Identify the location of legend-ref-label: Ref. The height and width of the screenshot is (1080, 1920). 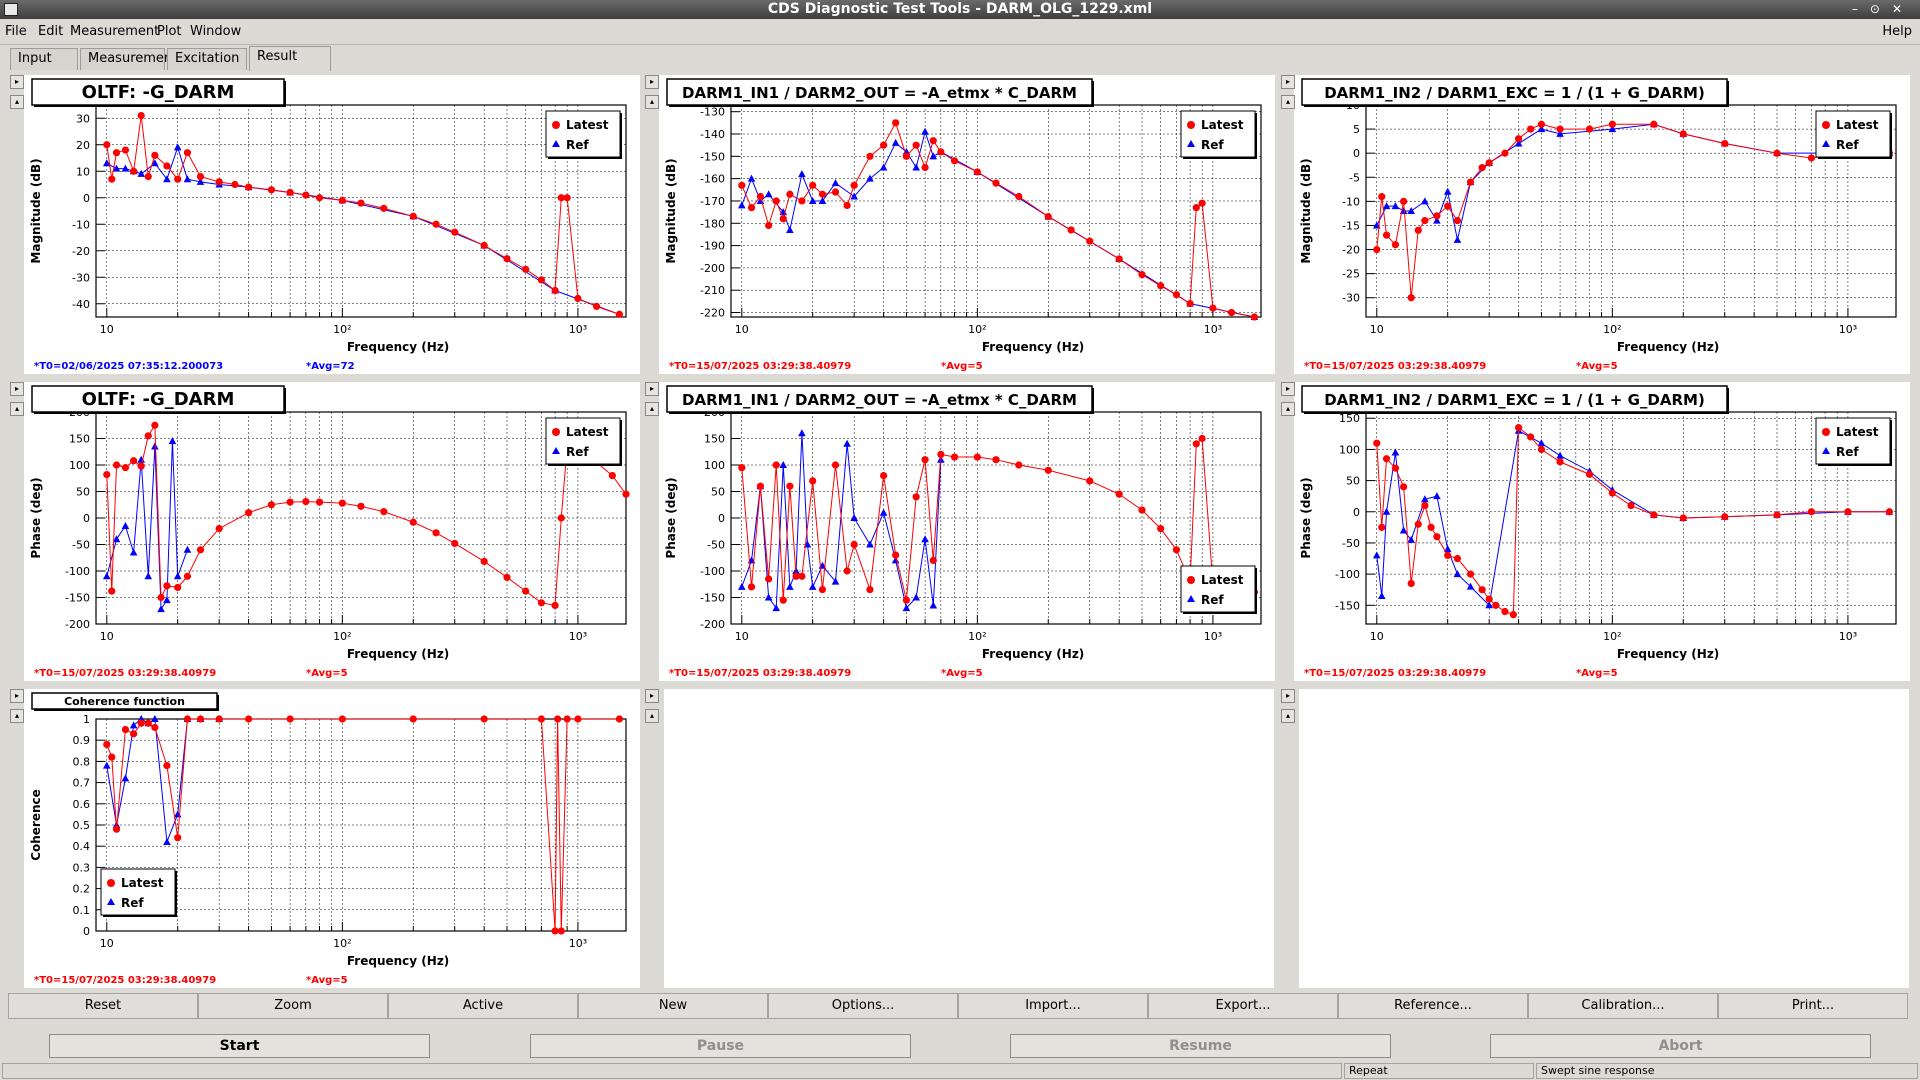
(577, 452).